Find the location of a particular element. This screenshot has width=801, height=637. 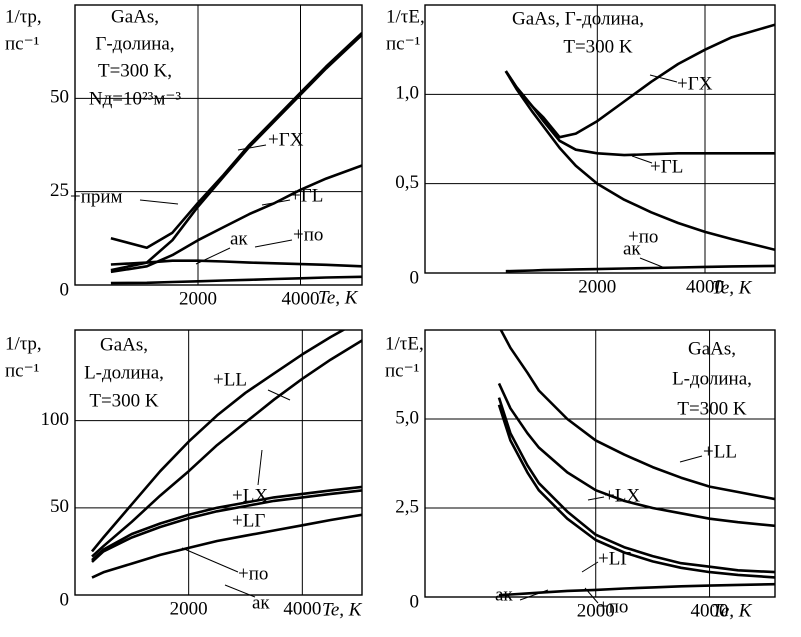

annotation: Nд=10²³м⁻³ is located at coordinates (135, 98).